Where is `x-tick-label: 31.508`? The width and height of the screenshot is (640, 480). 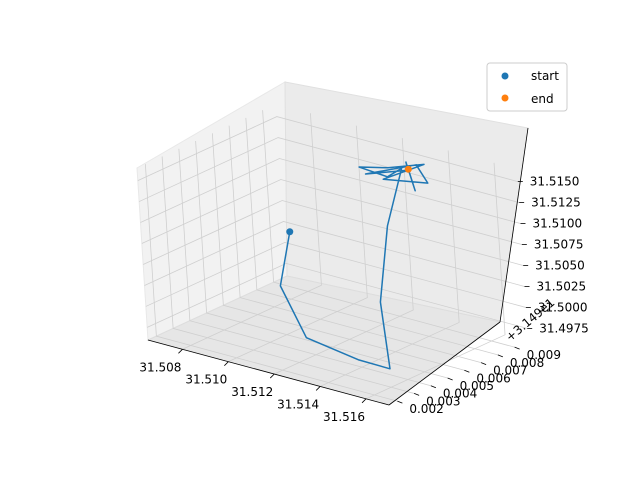 x-tick-label: 31.508 is located at coordinates (160, 367).